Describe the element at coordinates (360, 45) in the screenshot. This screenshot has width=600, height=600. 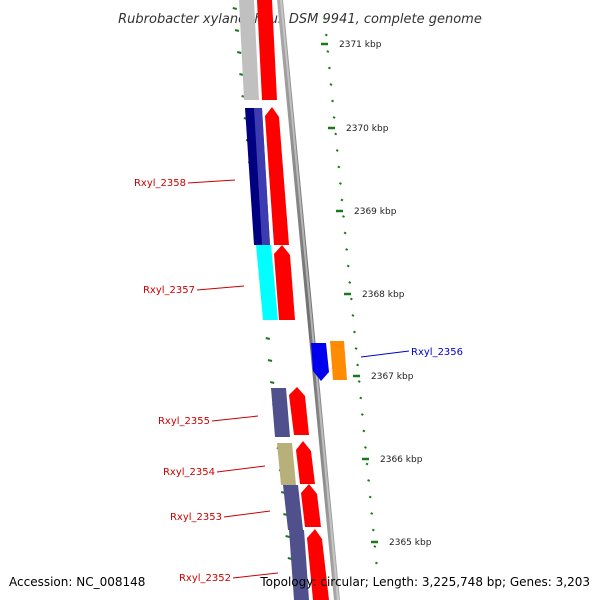
I see `ruler-tick-label: 2371 kbp` at that location.